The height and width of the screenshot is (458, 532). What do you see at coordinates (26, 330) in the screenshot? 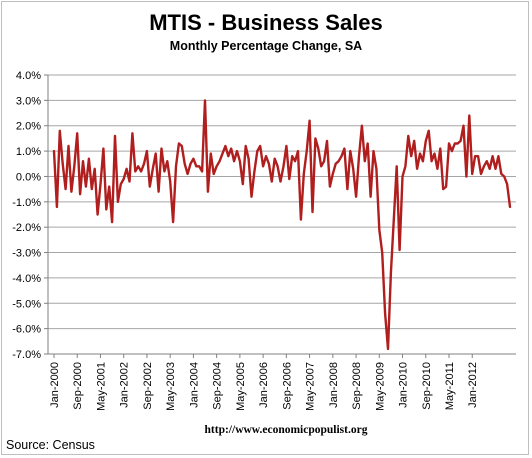
I see `y-tick-label: -6.0%` at bounding box center [26, 330].